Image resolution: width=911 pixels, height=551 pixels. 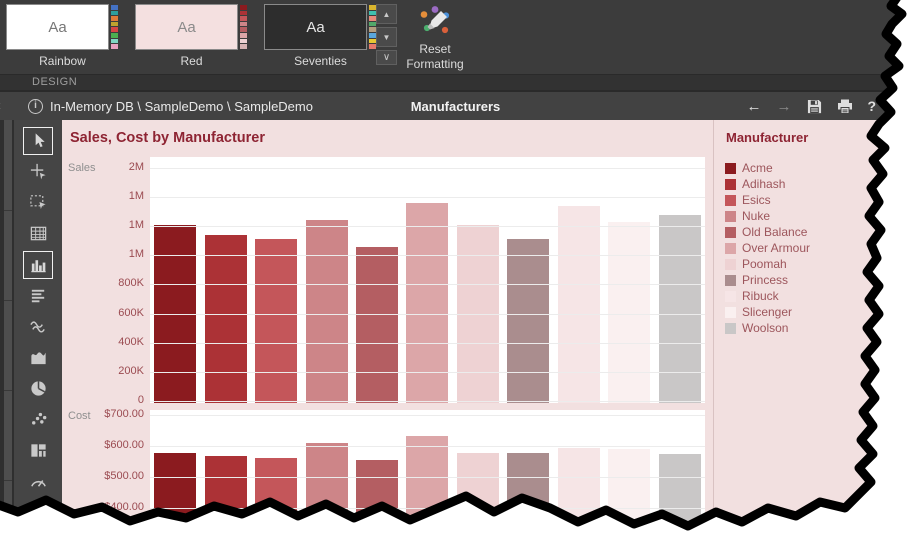 I want to click on legend-item: Poomah, so click(x=767, y=264).